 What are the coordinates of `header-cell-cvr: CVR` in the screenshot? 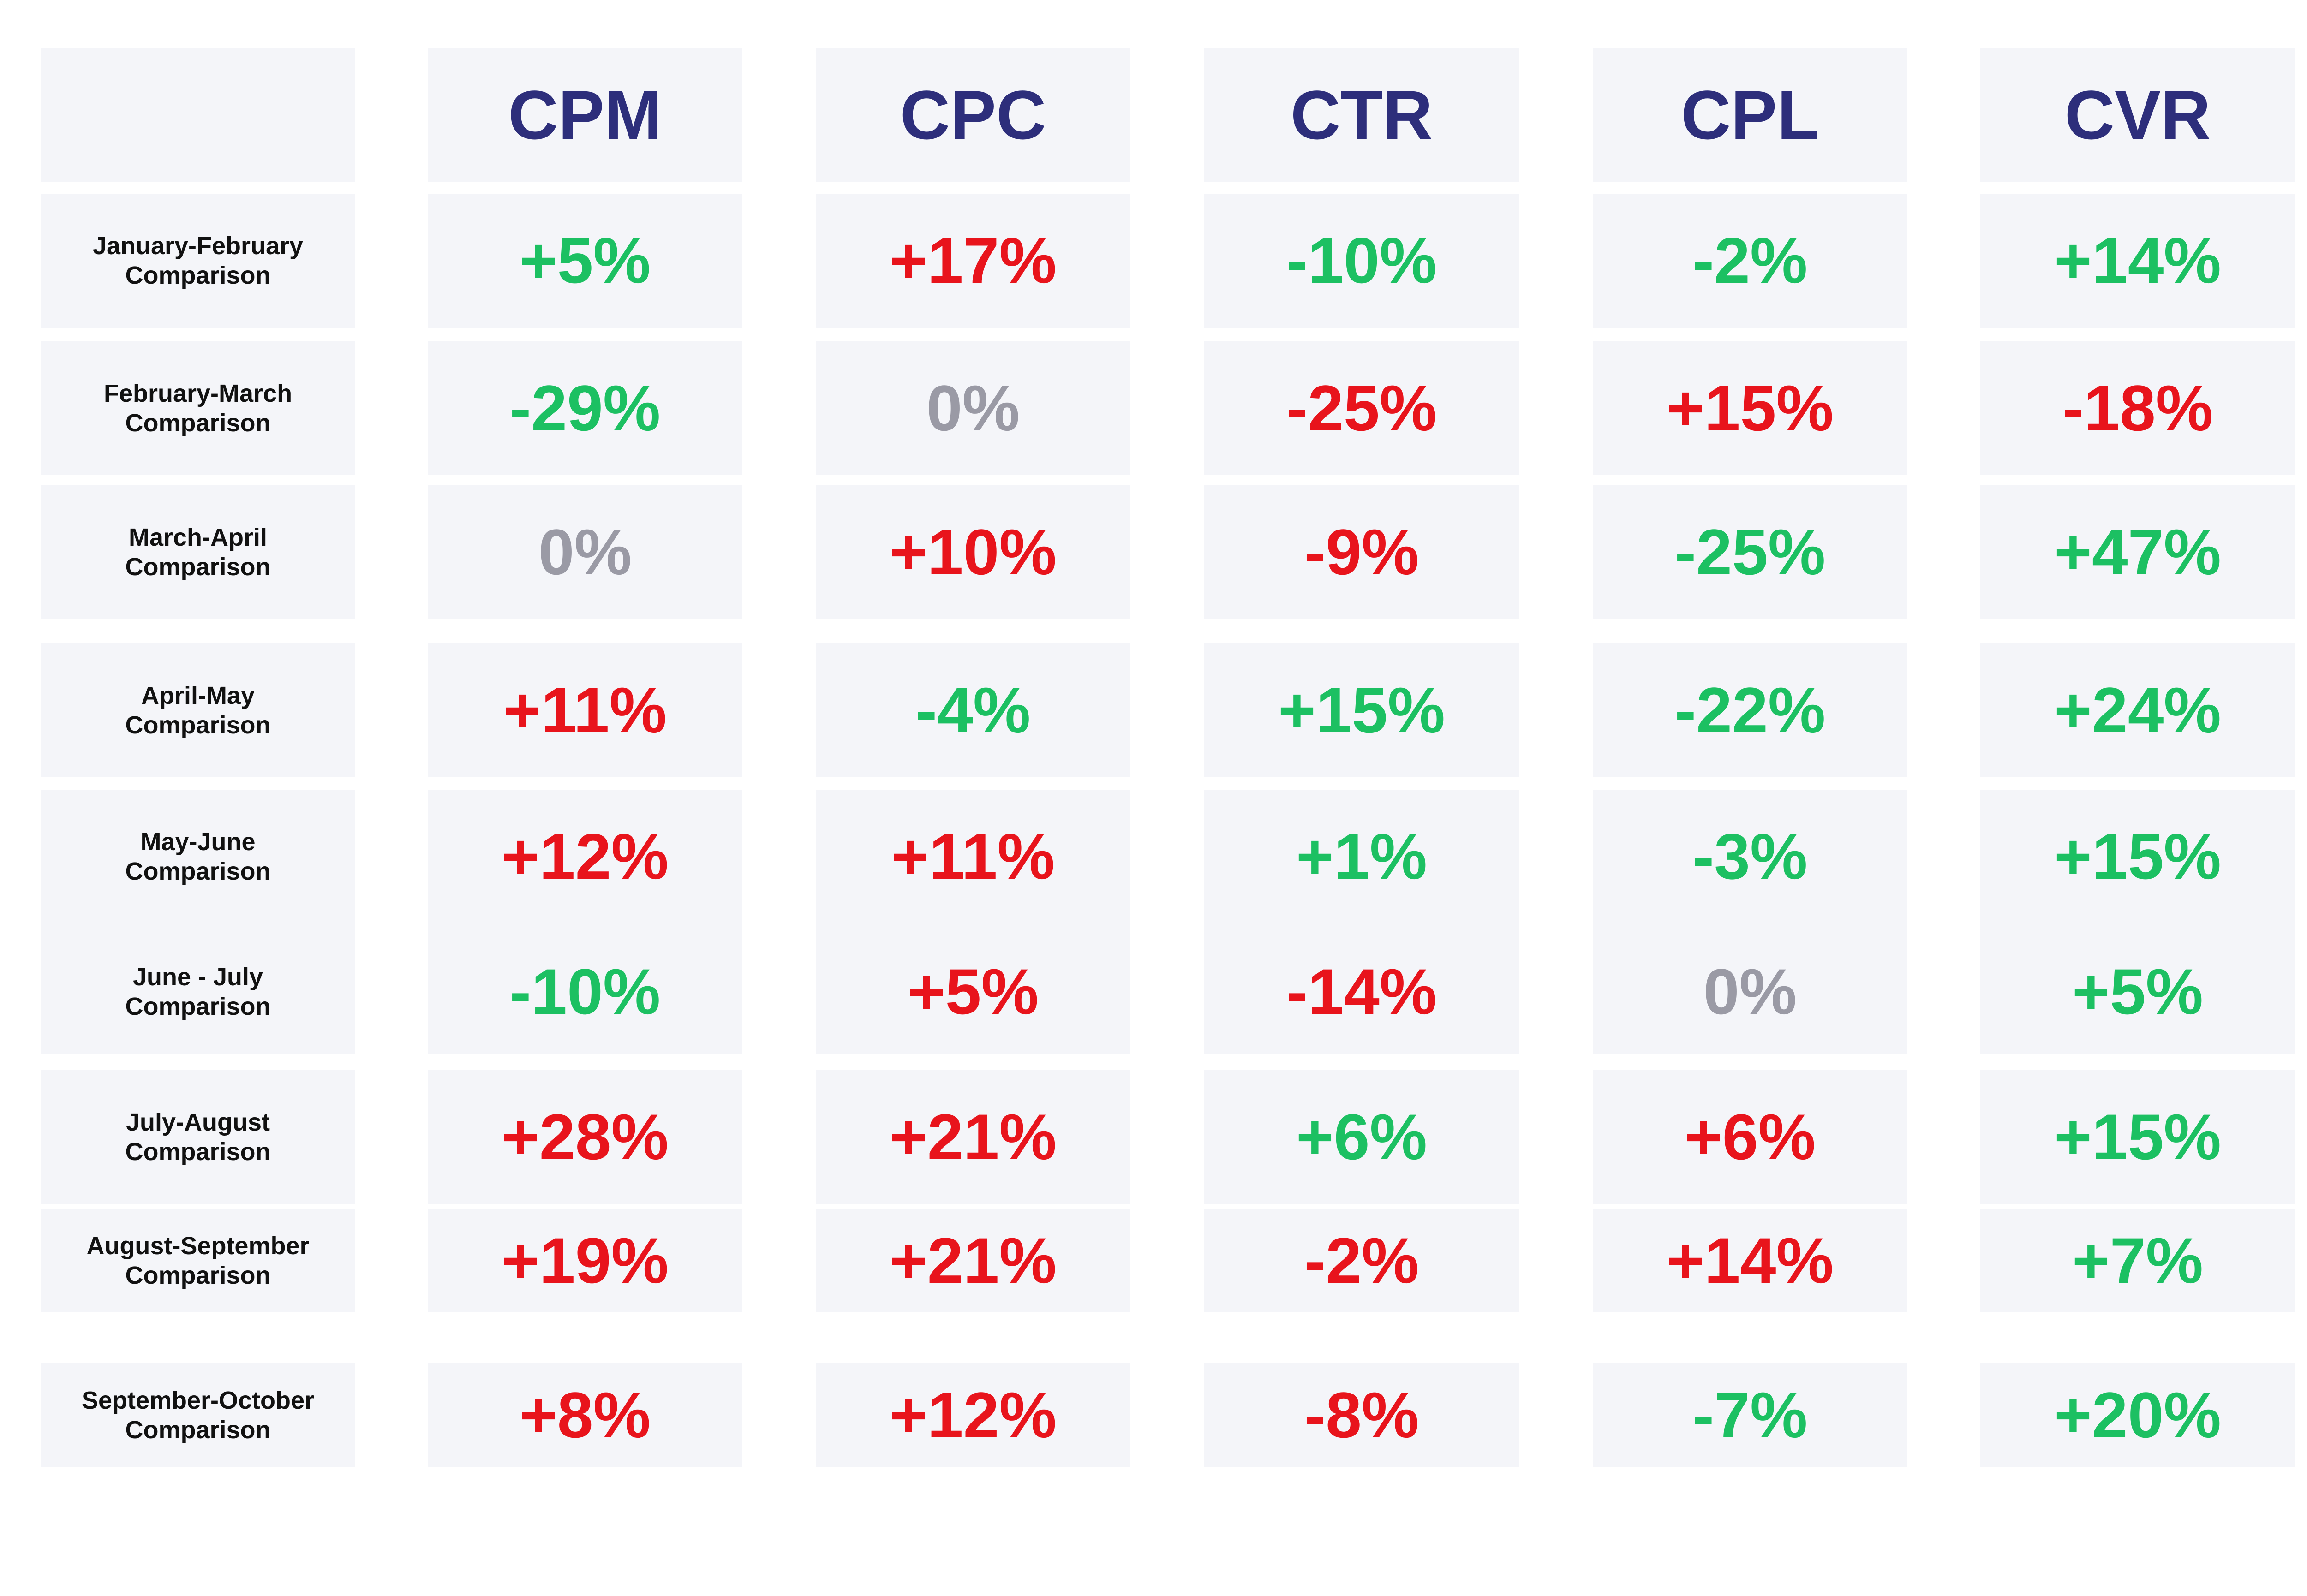 It's located at (2137, 115).